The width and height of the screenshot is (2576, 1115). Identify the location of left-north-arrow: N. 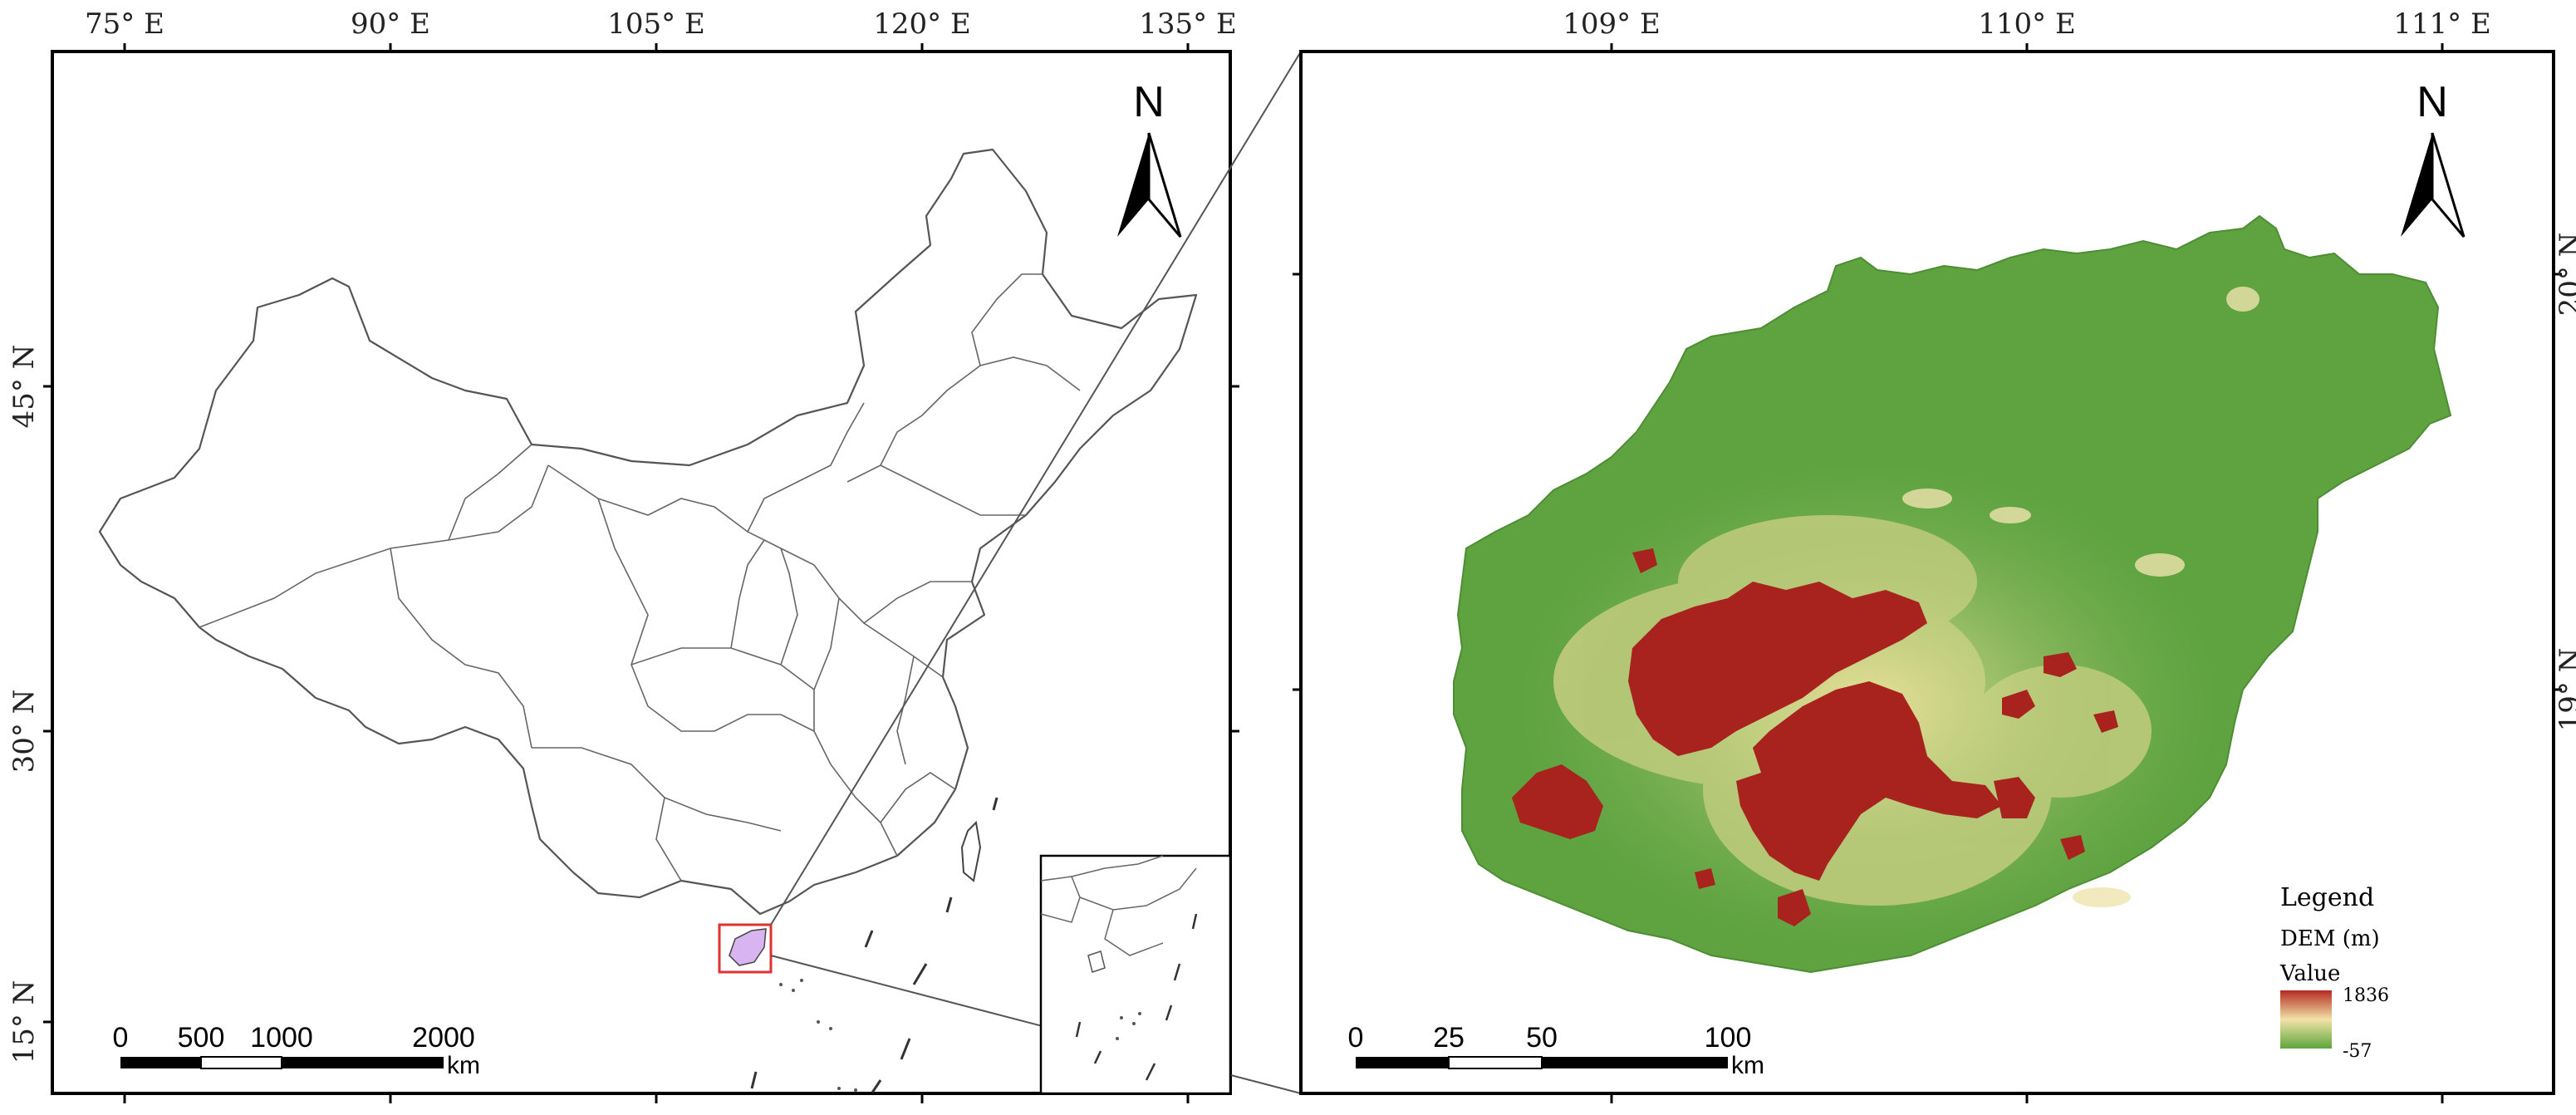
(1149, 158).